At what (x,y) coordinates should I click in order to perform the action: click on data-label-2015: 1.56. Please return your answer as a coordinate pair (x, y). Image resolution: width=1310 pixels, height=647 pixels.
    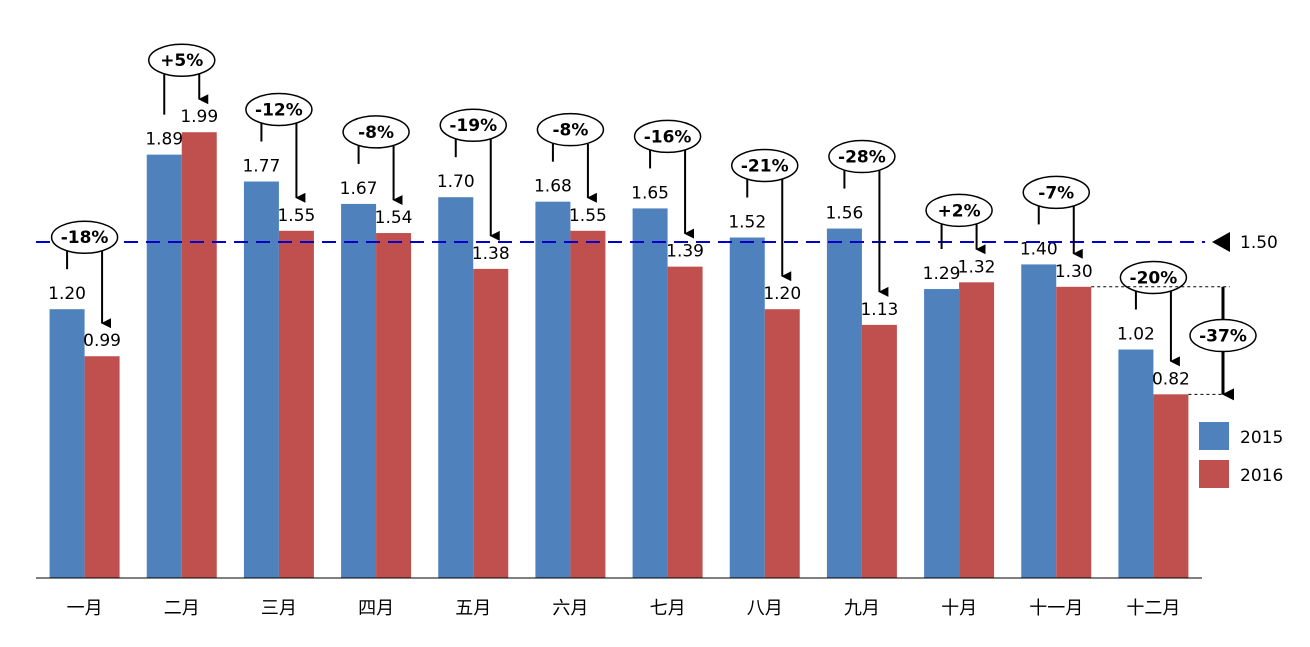
    Looking at the image, I should click on (844, 214).